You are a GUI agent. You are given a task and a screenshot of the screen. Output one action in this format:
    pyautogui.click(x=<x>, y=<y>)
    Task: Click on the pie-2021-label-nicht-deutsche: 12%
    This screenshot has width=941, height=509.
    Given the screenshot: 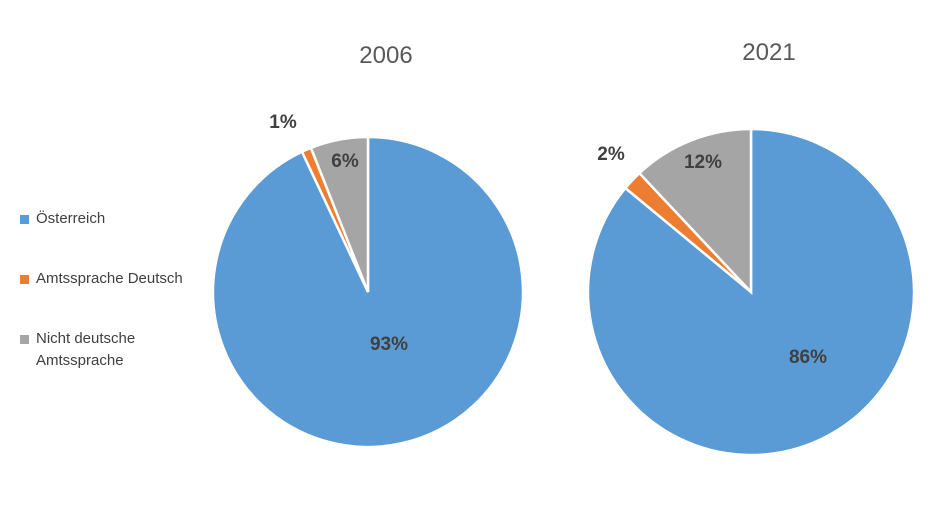 What is the action you would take?
    pyautogui.click(x=703, y=162)
    